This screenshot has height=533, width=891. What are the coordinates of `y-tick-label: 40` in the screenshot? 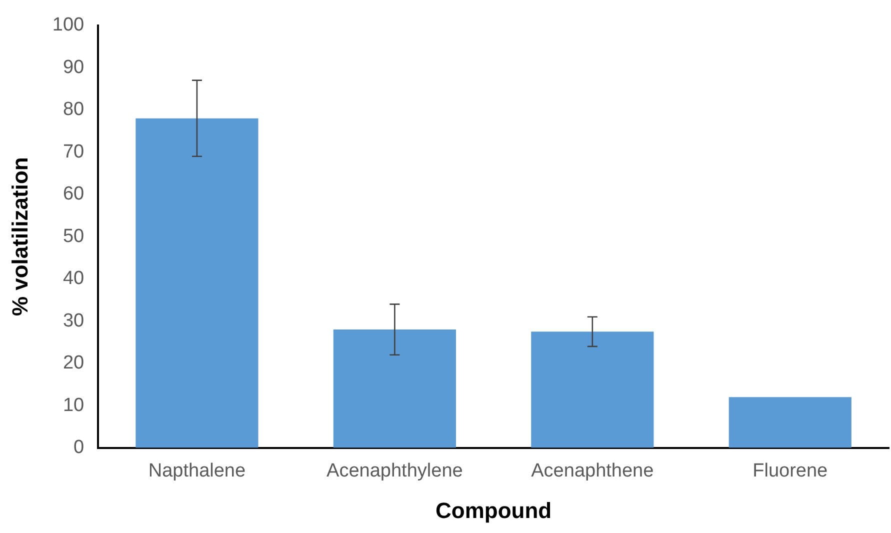 It's located at (73, 279).